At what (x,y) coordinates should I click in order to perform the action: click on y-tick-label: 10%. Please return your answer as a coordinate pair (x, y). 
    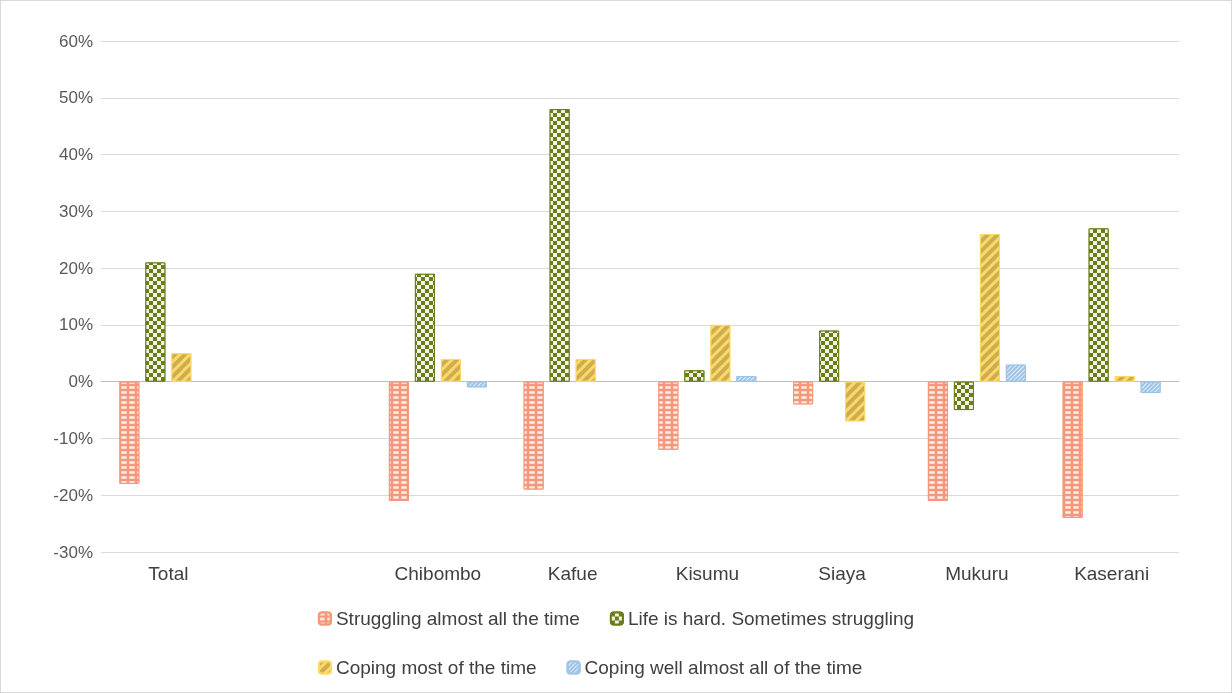
    Looking at the image, I should click on (75, 325).